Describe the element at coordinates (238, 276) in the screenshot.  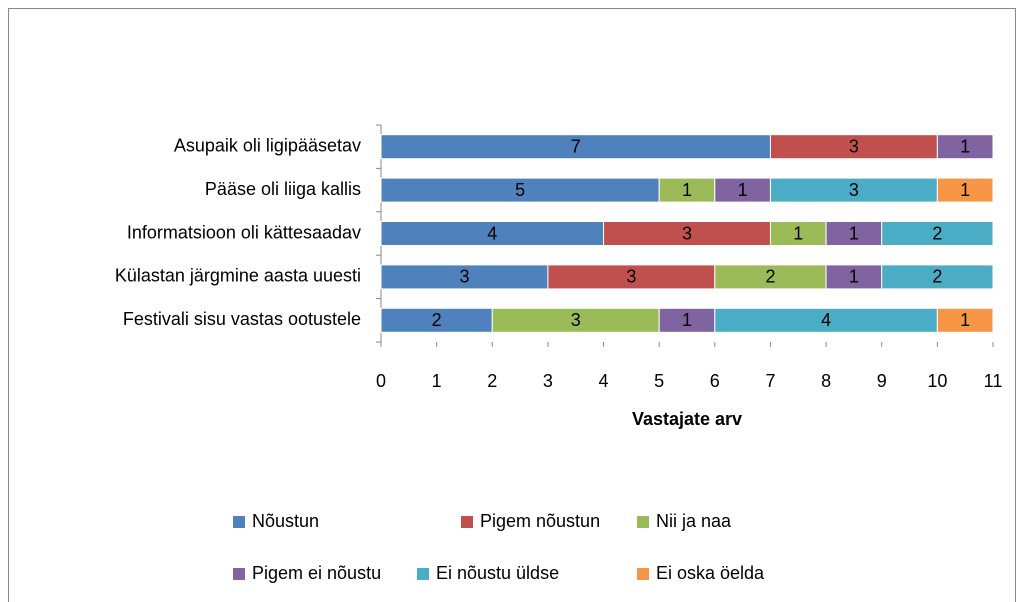
I see `y-tick-label: Külastan järgmine aasta uuesti` at that location.